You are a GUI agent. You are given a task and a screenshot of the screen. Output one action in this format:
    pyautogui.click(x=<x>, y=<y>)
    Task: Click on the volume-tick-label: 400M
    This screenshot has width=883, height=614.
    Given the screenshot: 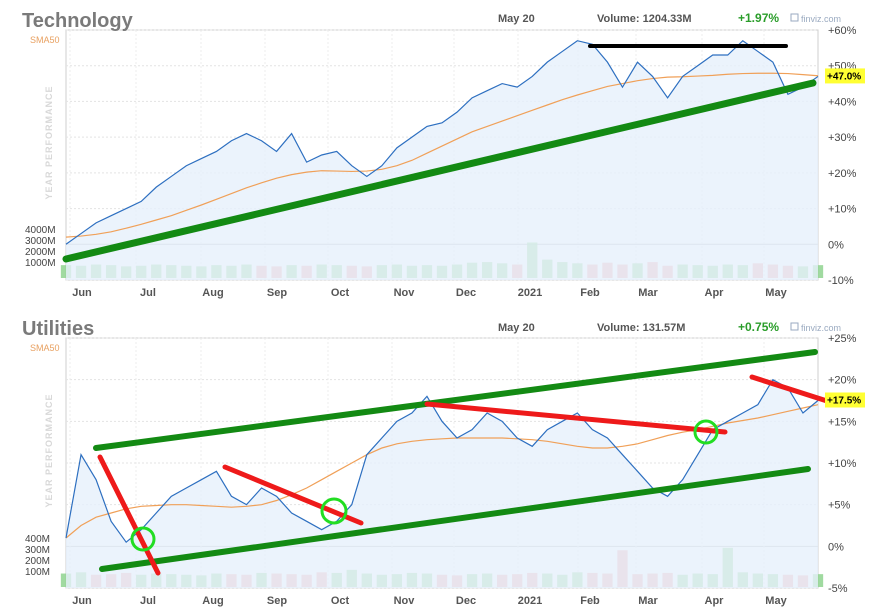 What is the action you would take?
    pyautogui.click(x=37, y=539)
    